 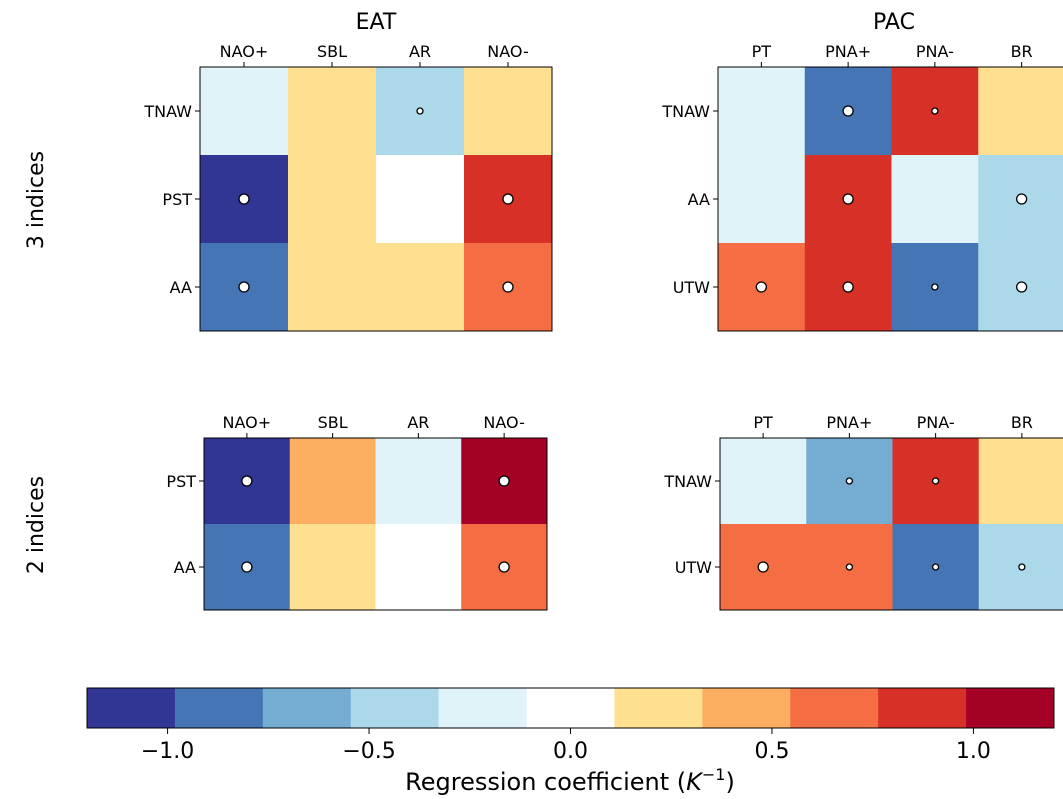 I want to click on colorbar-tick-label: 0.5, so click(x=771, y=751).